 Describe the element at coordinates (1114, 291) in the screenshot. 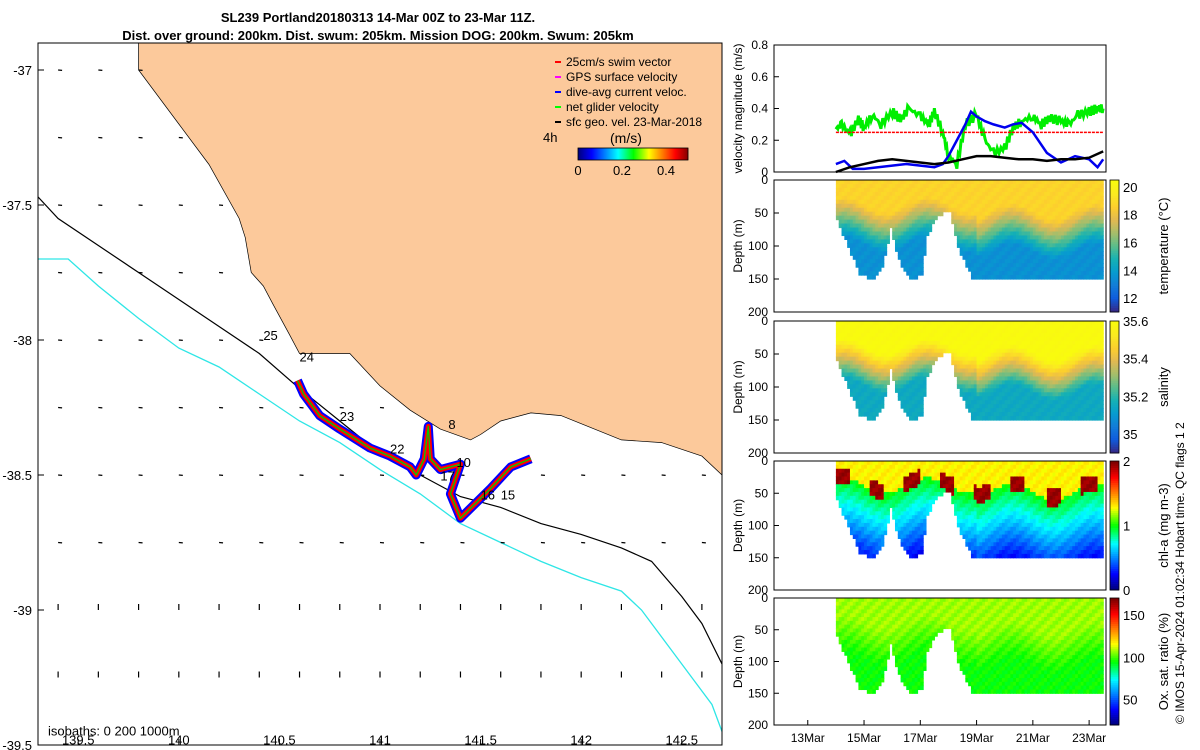

I see `section-colorbar-cell` at that location.